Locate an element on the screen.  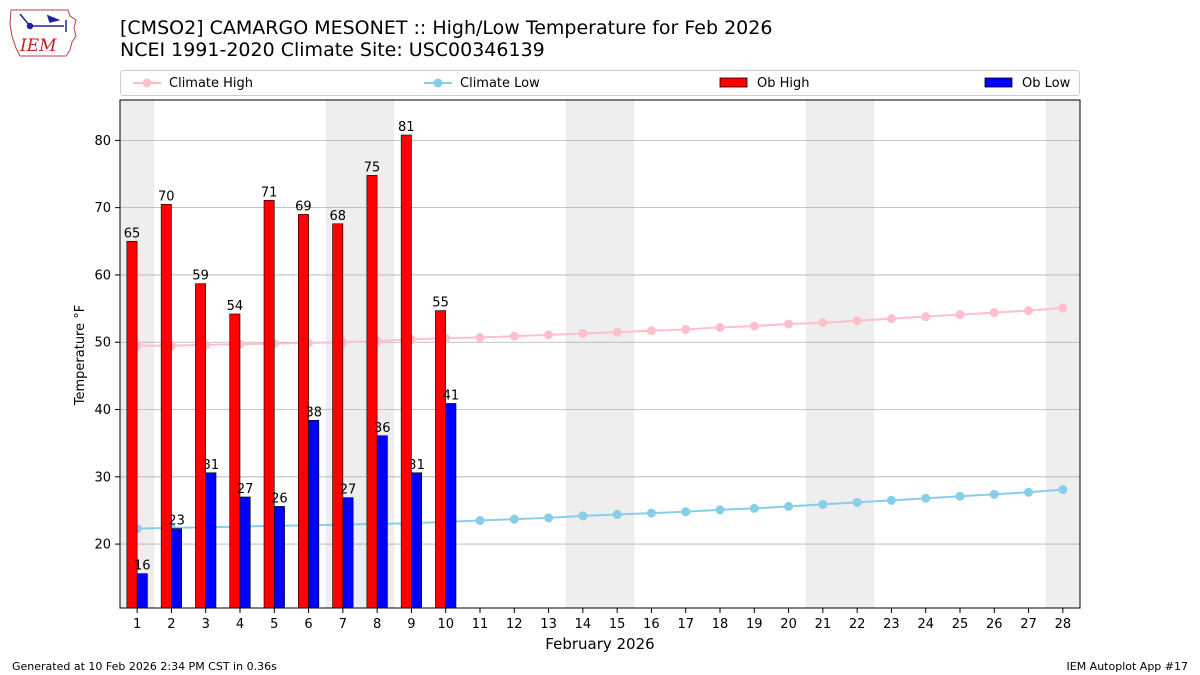
climate-low-line is located at coordinates (600, 509).